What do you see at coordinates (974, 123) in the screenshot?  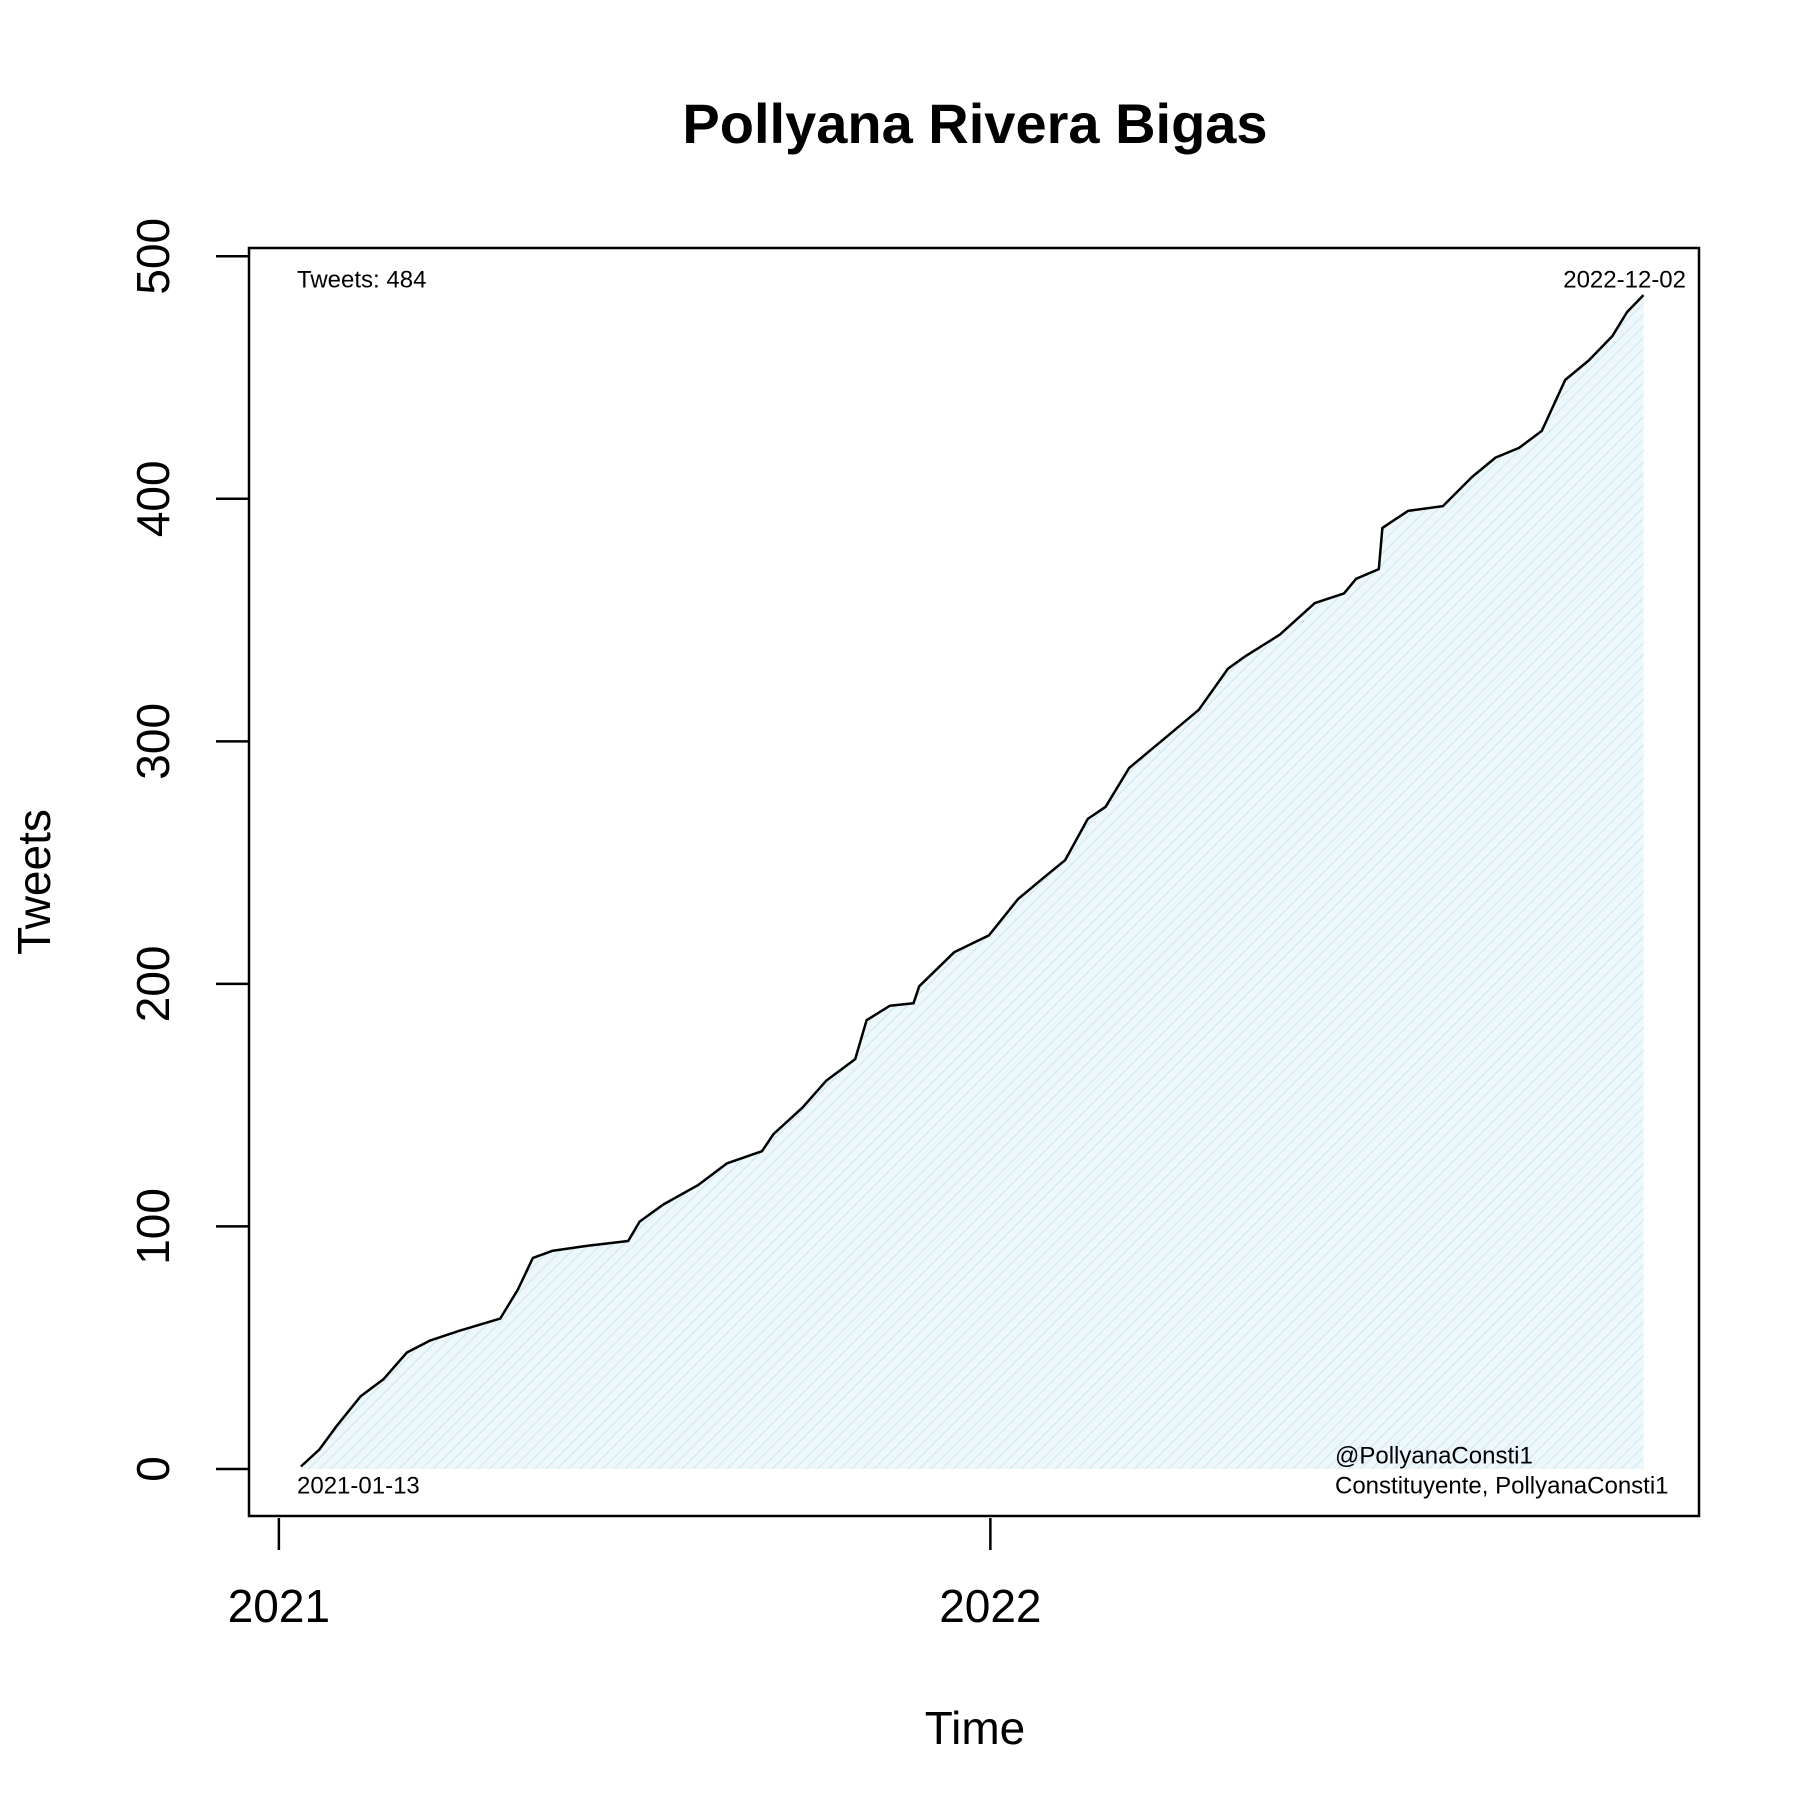 I see `chart-title: Pollyana Rivera Bigas` at bounding box center [974, 123].